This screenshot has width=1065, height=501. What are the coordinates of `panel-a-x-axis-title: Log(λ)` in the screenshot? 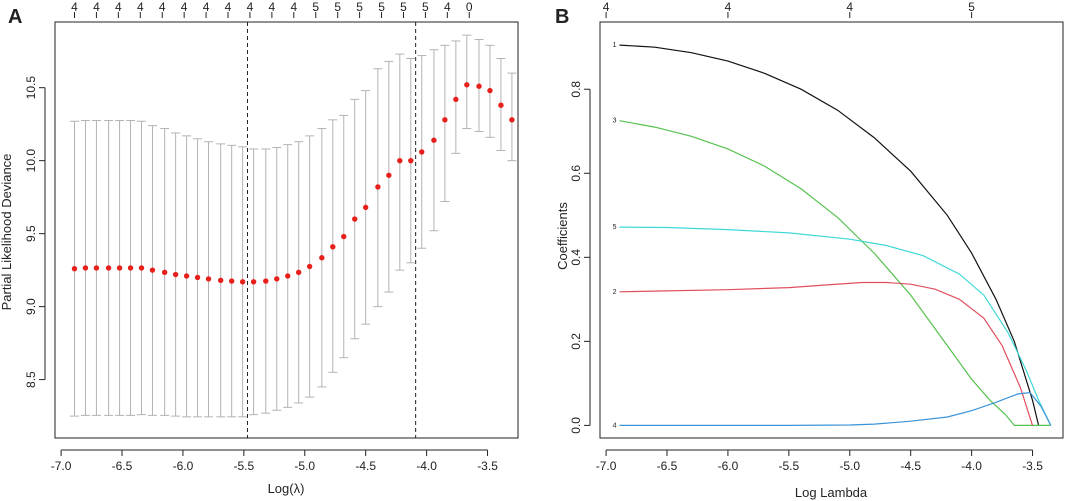 It's located at (286, 488).